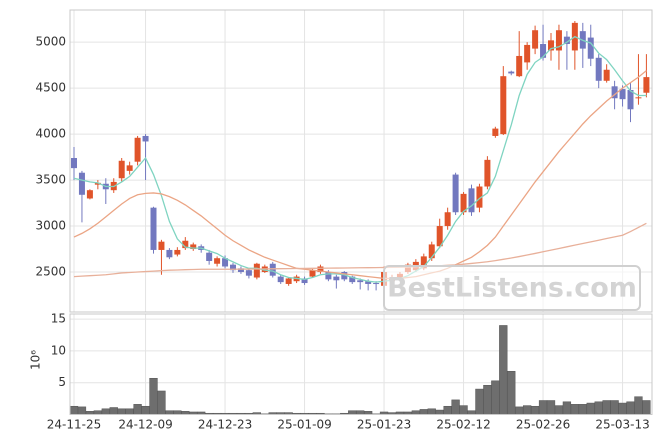  I want to click on y-tick-label: 5000, so click(50, 42).